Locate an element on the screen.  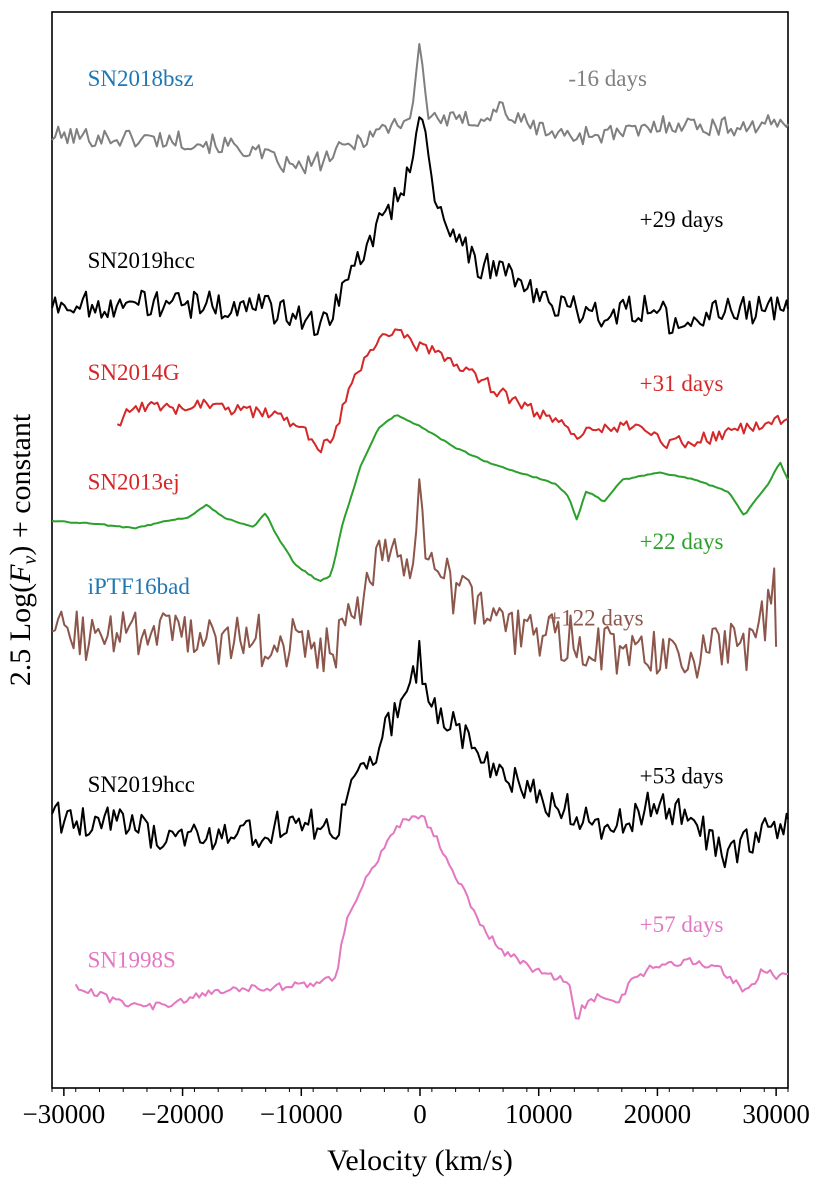
series-name-label: SN2018bsz is located at coordinates (141, 78).